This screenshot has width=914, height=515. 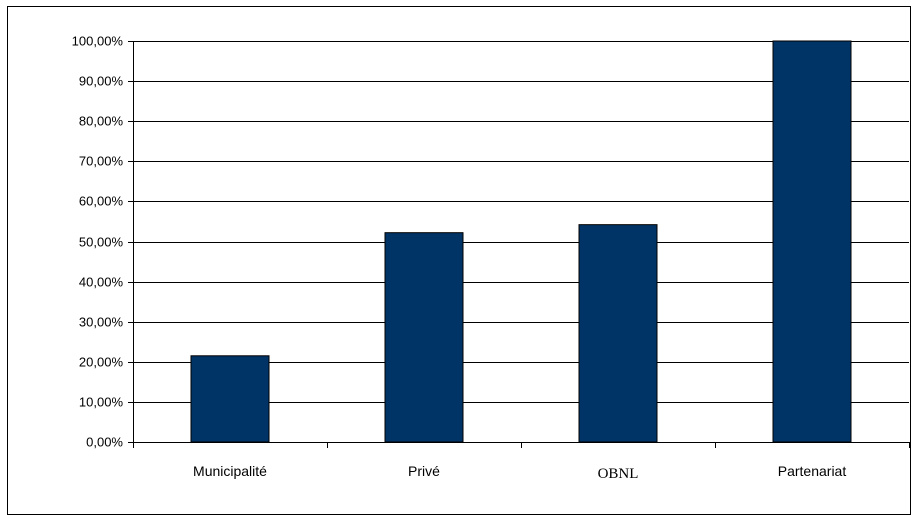 What do you see at coordinates (812, 471) in the screenshot?
I see `x-tick-label: Partenariat` at bounding box center [812, 471].